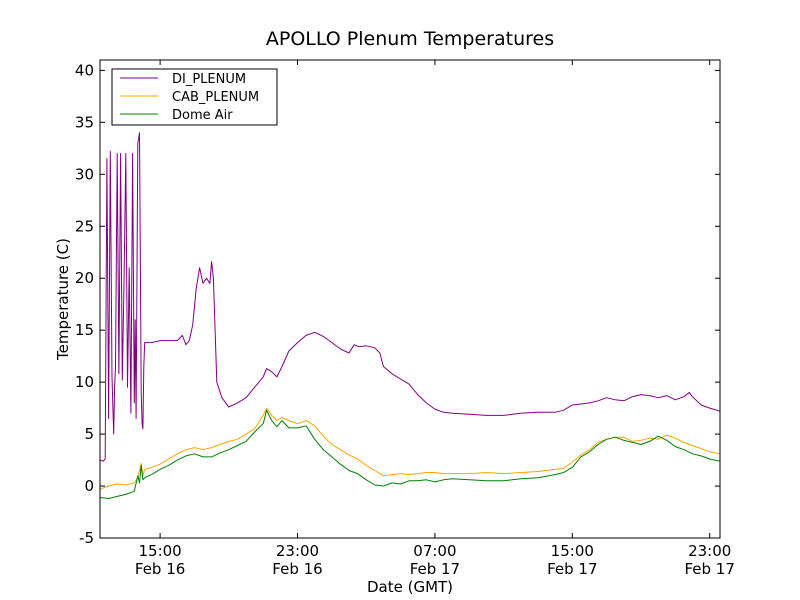 This screenshot has width=800, height=600. I want to click on y-tick-label: -5, so click(86, 538).